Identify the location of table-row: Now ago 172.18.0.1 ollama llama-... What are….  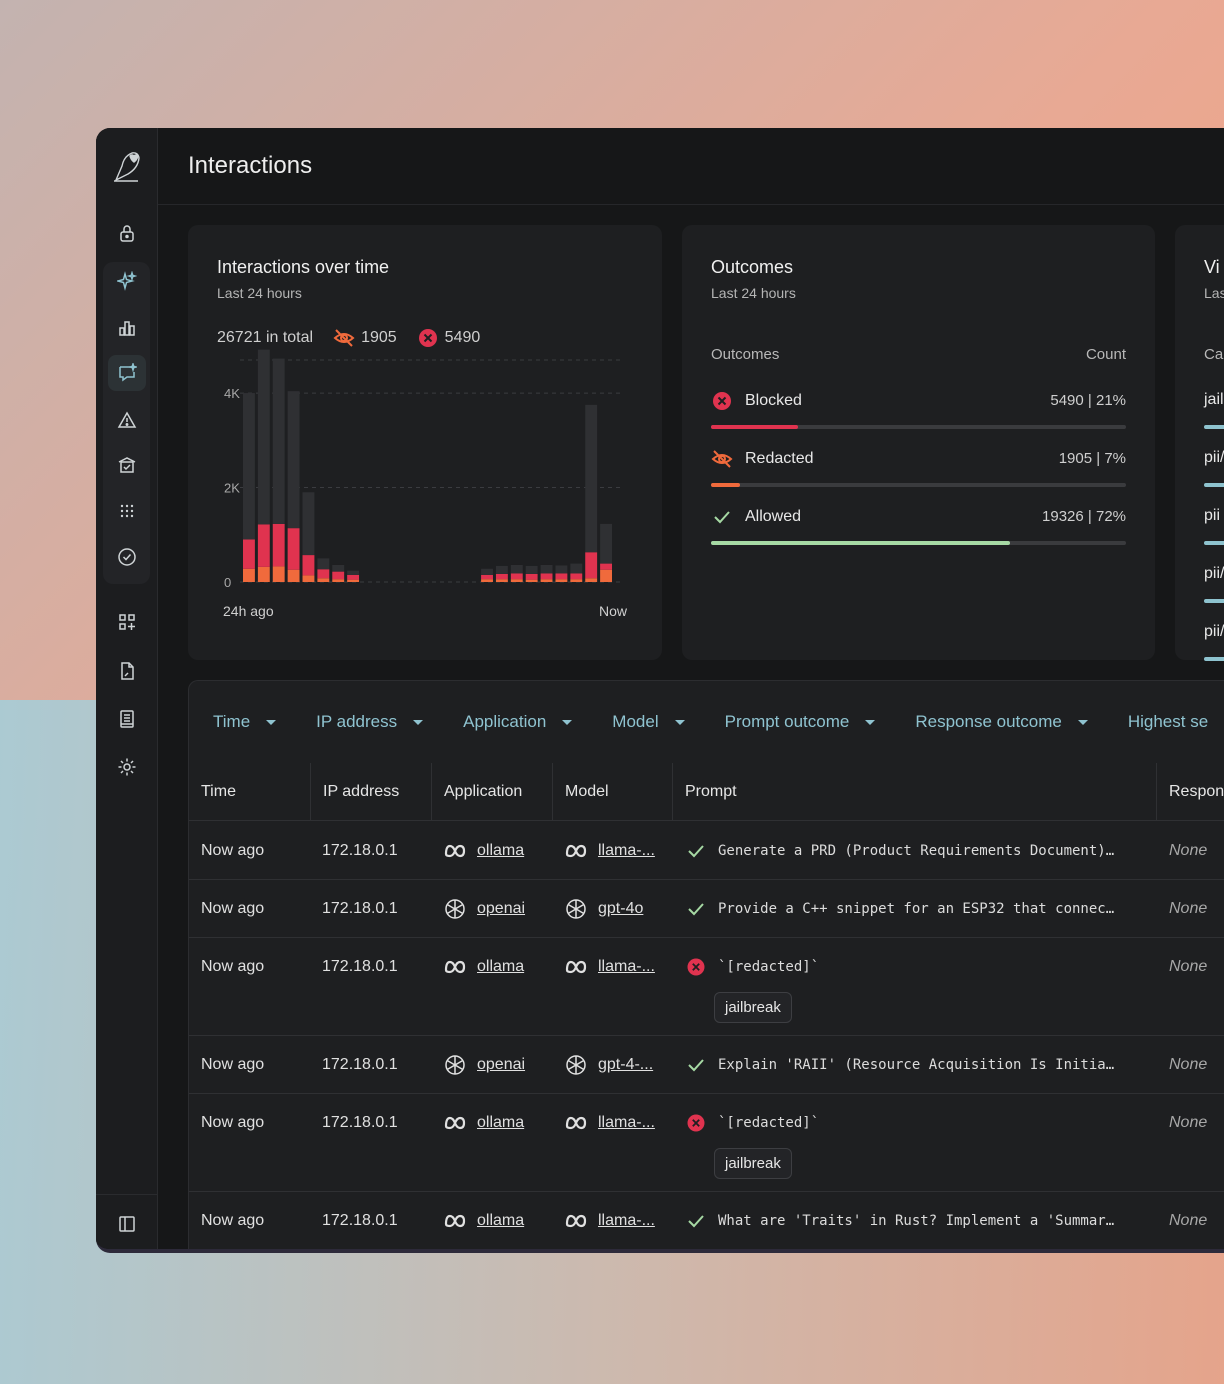
(706, 1220).